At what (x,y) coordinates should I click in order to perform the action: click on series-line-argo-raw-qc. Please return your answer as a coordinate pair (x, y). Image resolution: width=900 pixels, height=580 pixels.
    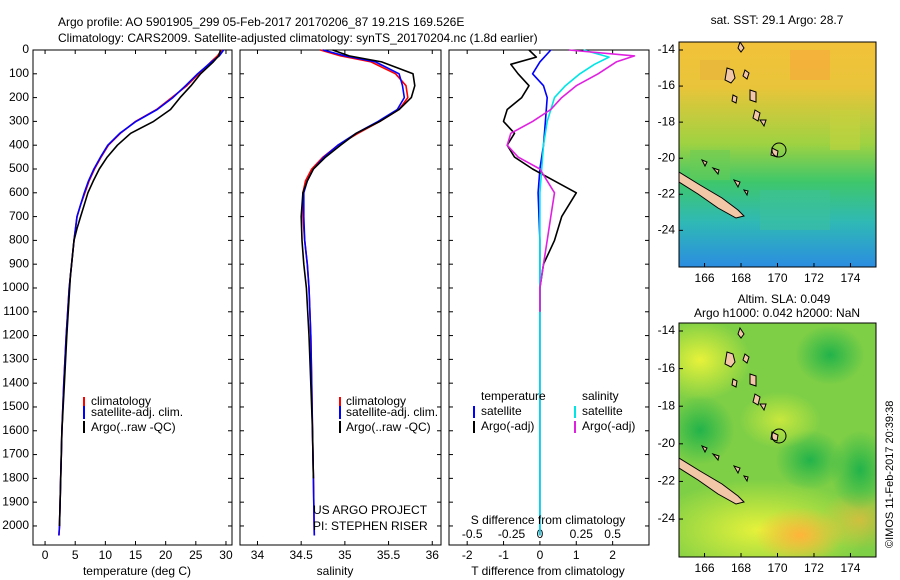
    Looking at the image, I should click on (358, 264).